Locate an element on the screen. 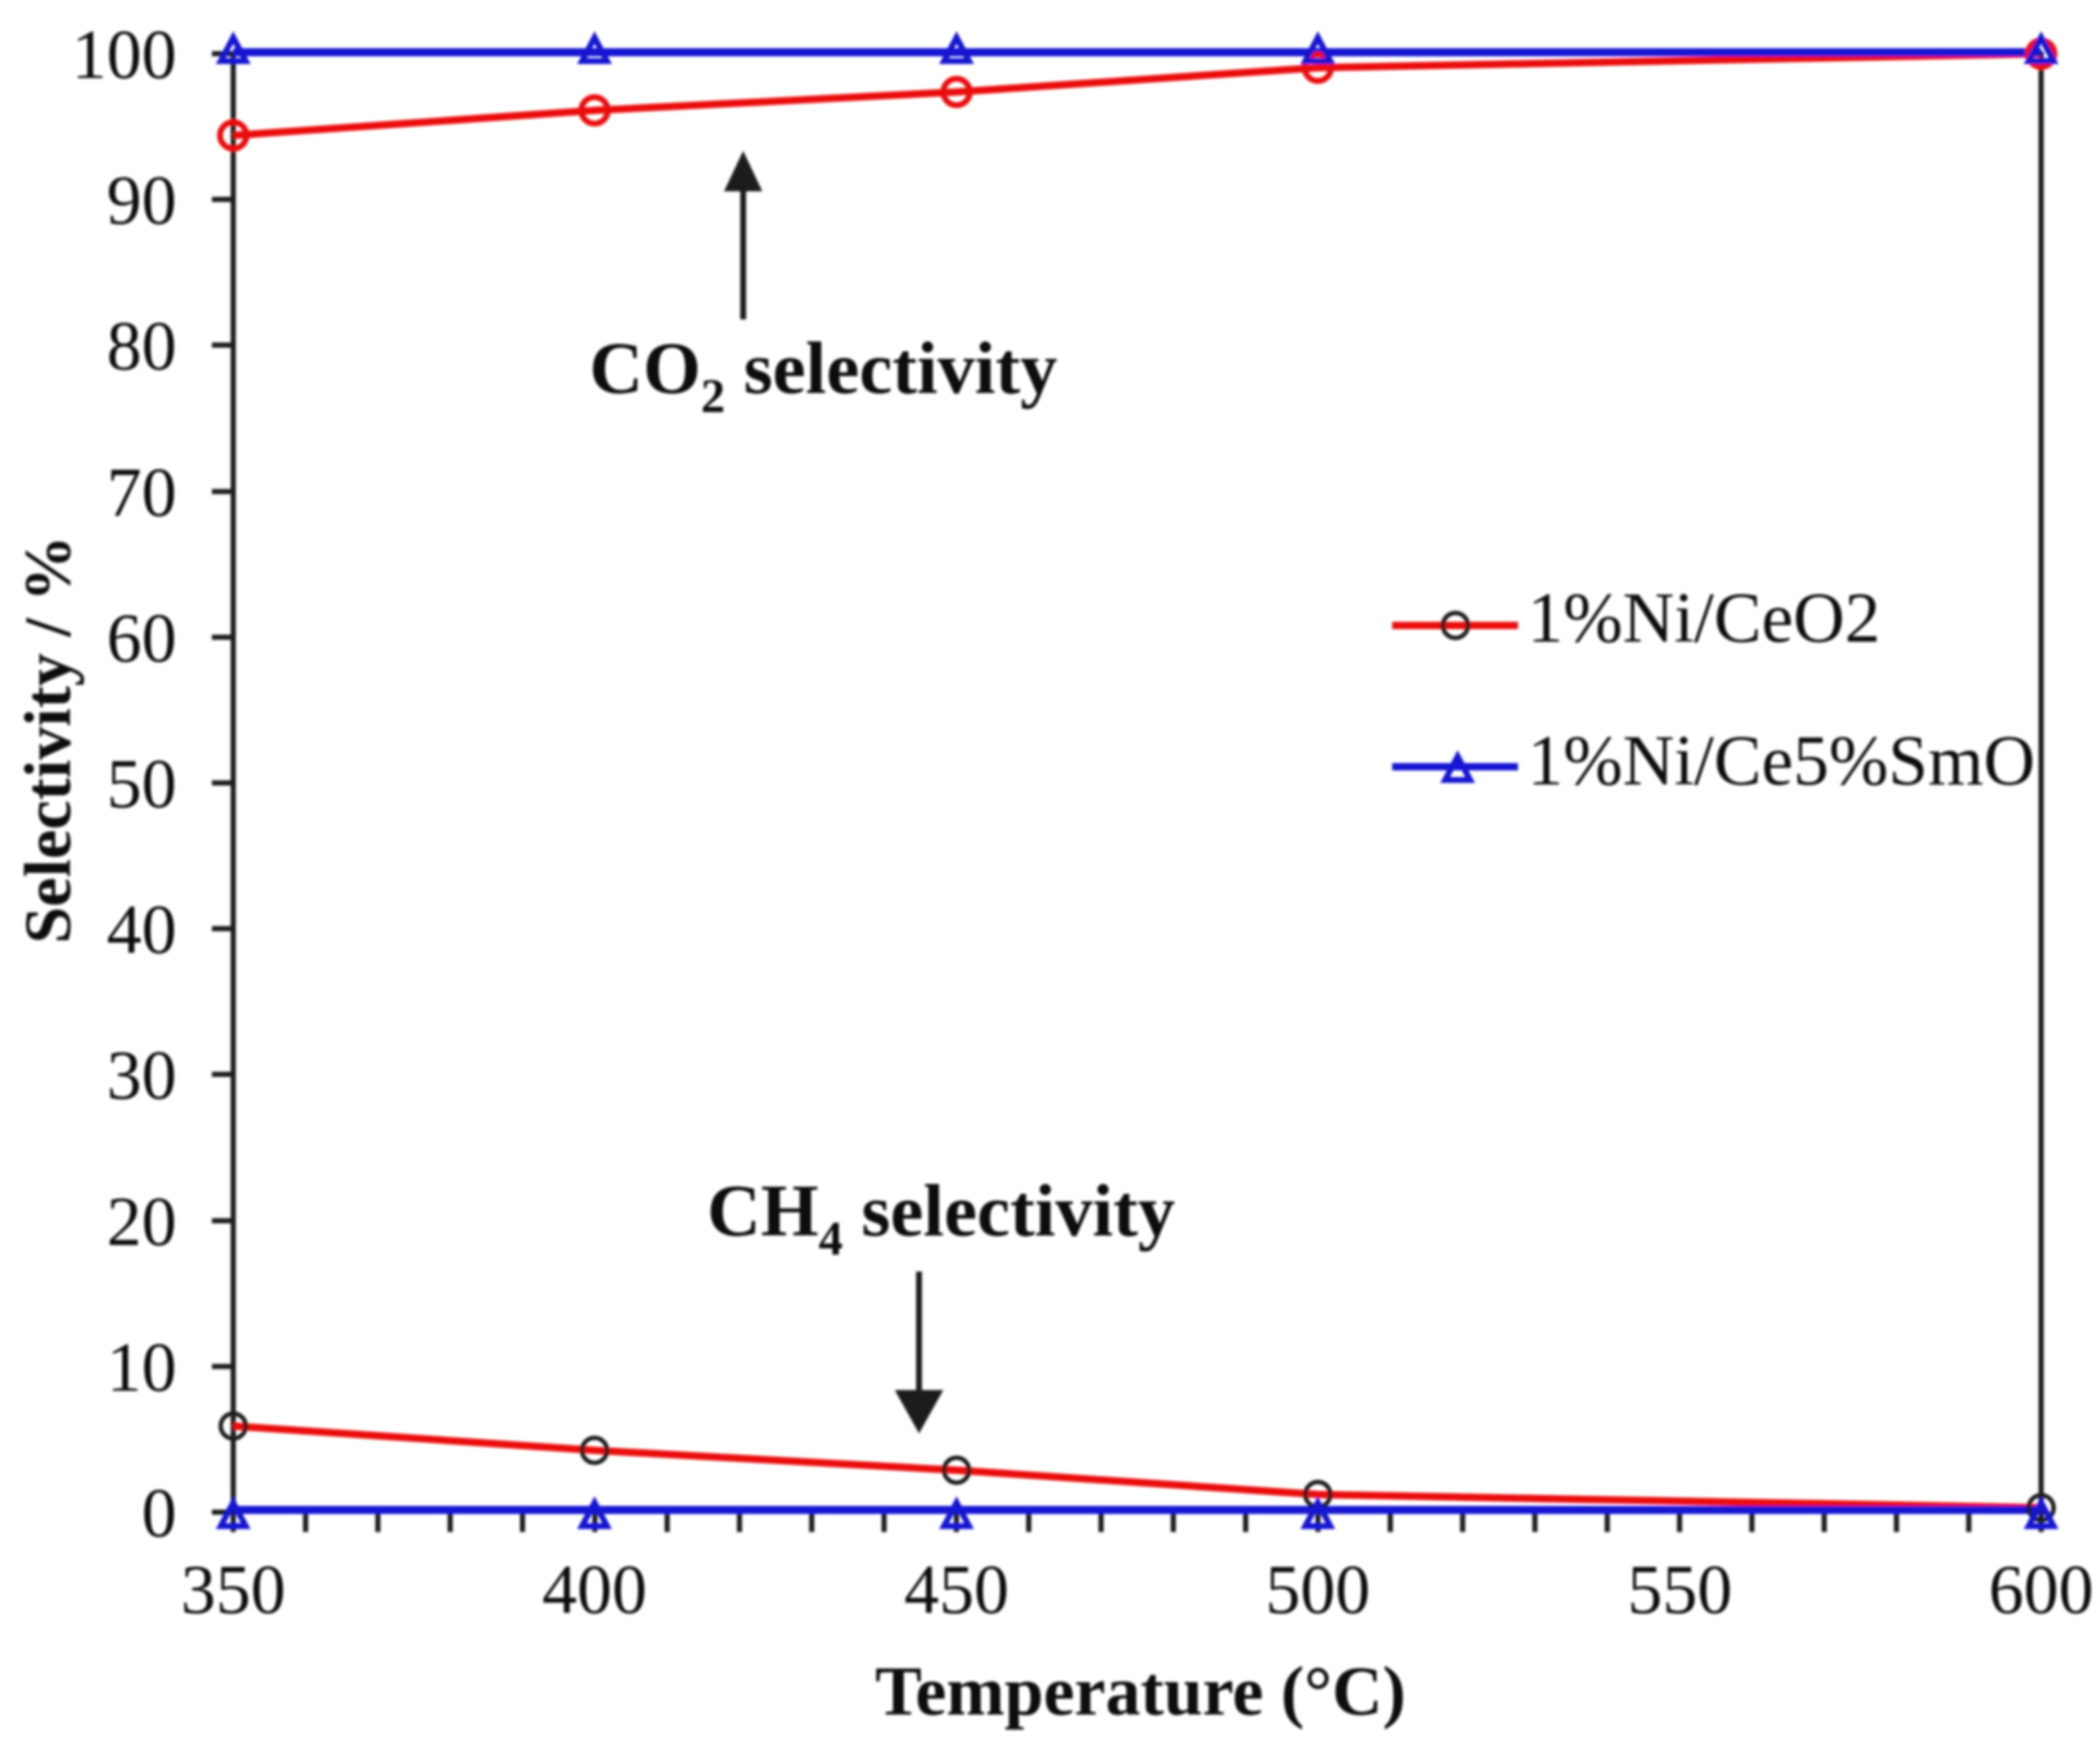 The image size is (2100, 1741). svg-text: 600 is located at coordinates (2041, 1589).